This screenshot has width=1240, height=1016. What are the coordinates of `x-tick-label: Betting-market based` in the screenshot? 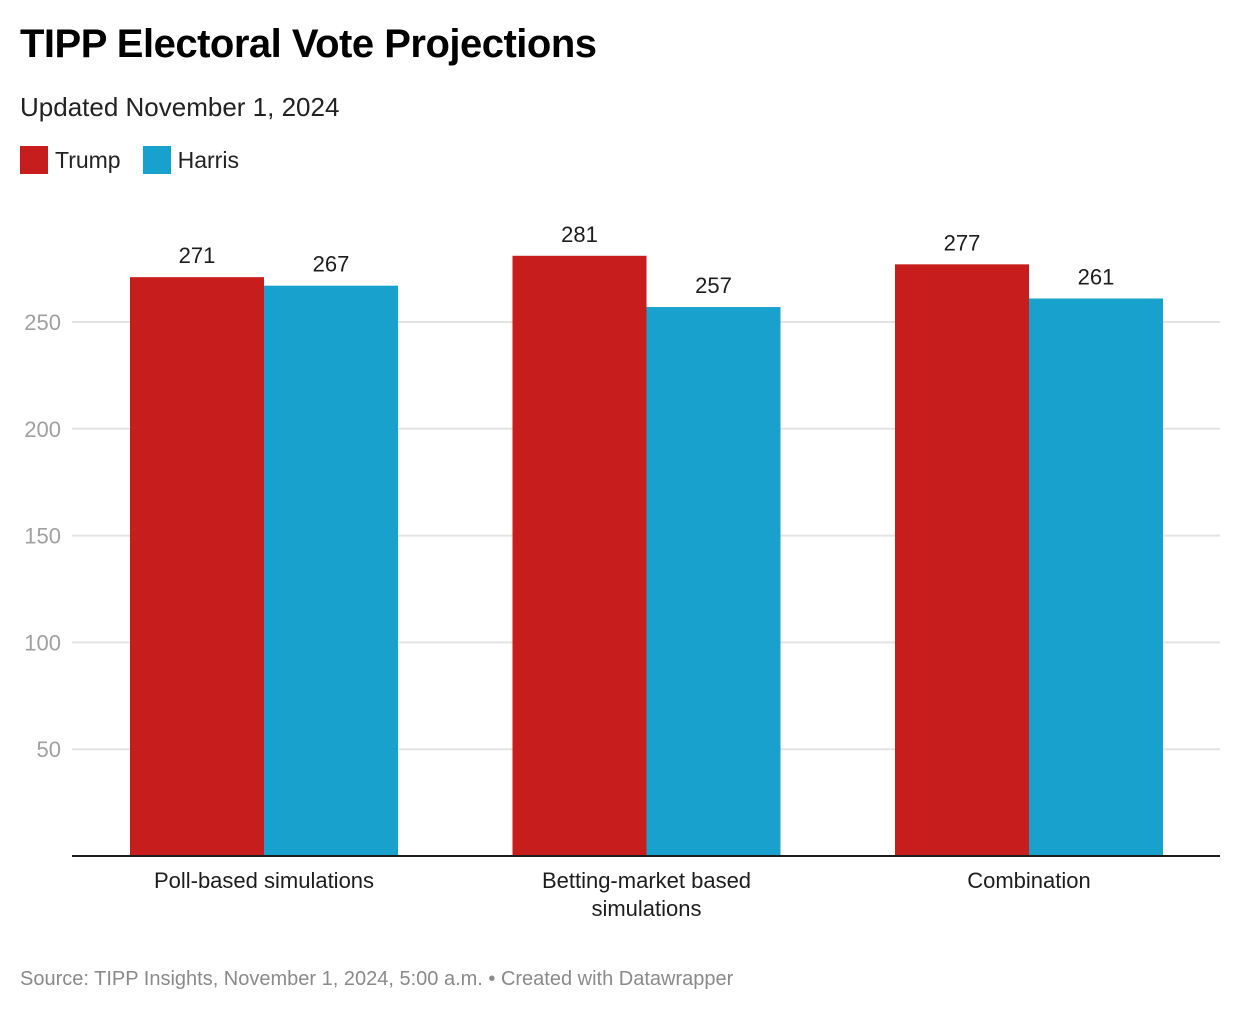 It's located at (646, 880).